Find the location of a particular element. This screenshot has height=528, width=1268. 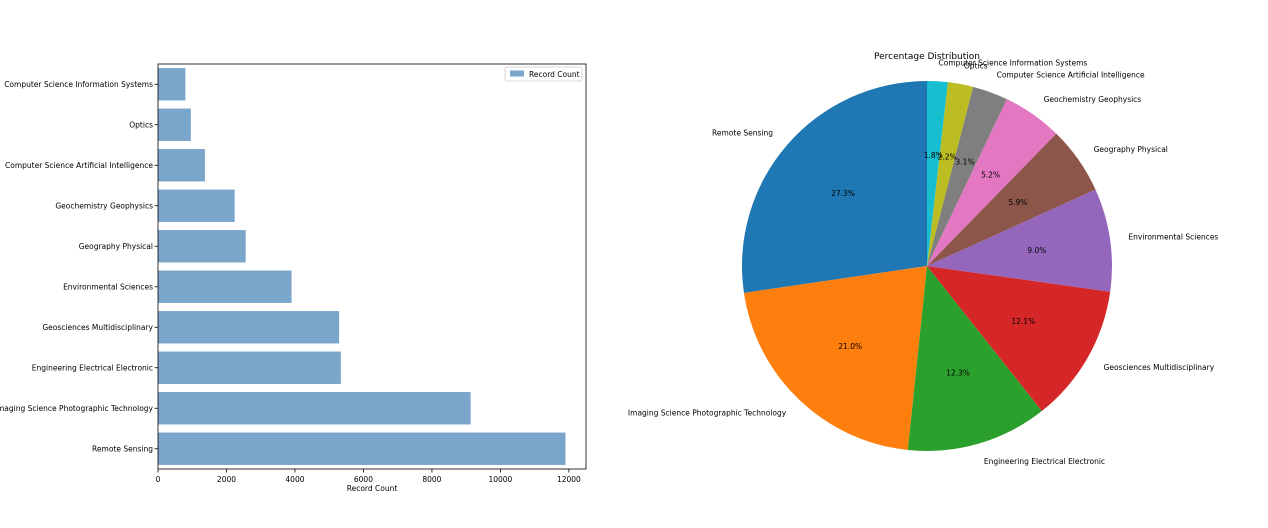

bar-imaging-science-photographic-technology is located at coordinates (314, 408).